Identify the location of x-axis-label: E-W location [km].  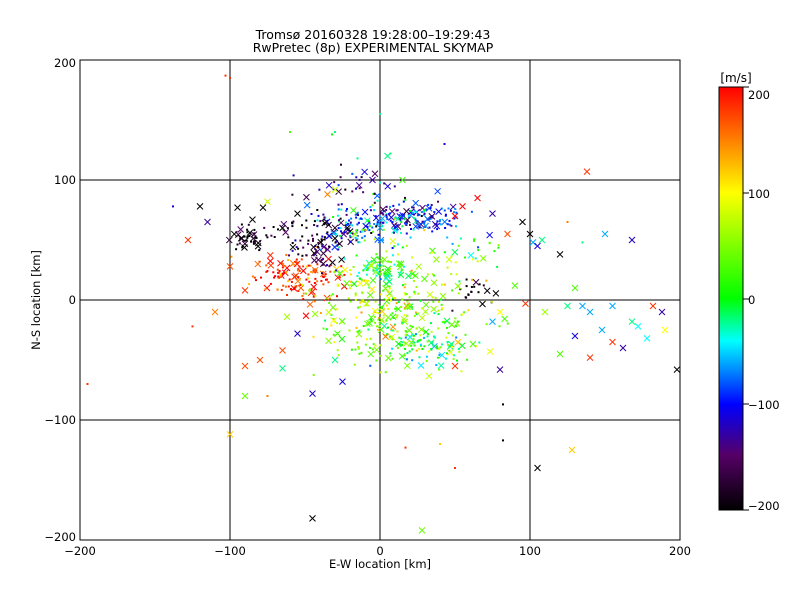
(380, 564).